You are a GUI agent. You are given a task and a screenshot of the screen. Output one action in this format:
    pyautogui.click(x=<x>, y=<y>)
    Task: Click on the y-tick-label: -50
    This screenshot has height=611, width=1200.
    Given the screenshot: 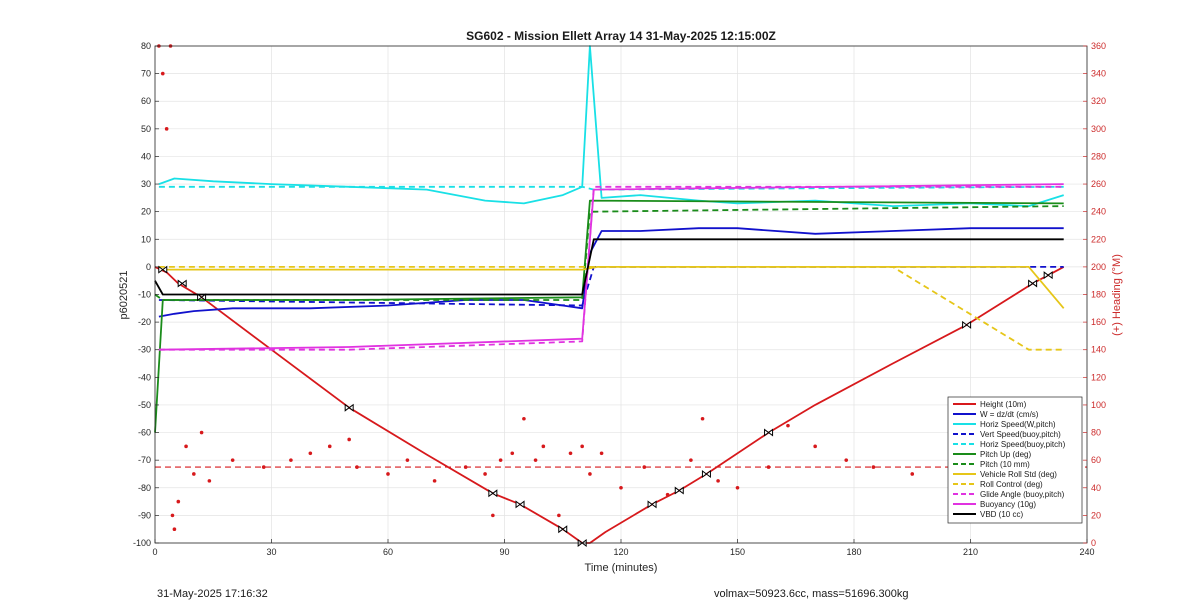 What is the action you would take?
    pyautogui.click(x=144, y=405)
    